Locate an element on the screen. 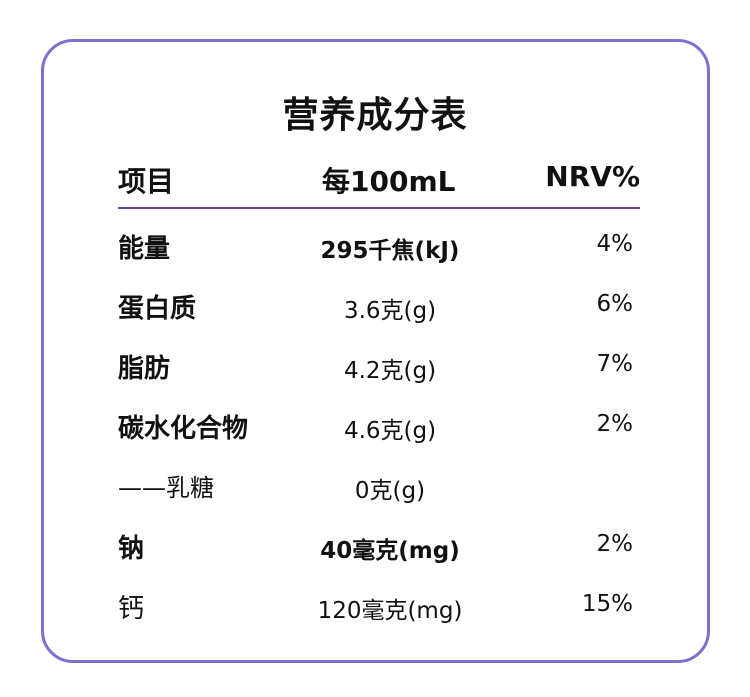 This screenshot has height=697, width=750. row-value: 4.2克(g) is located at coordinates (390, 371).